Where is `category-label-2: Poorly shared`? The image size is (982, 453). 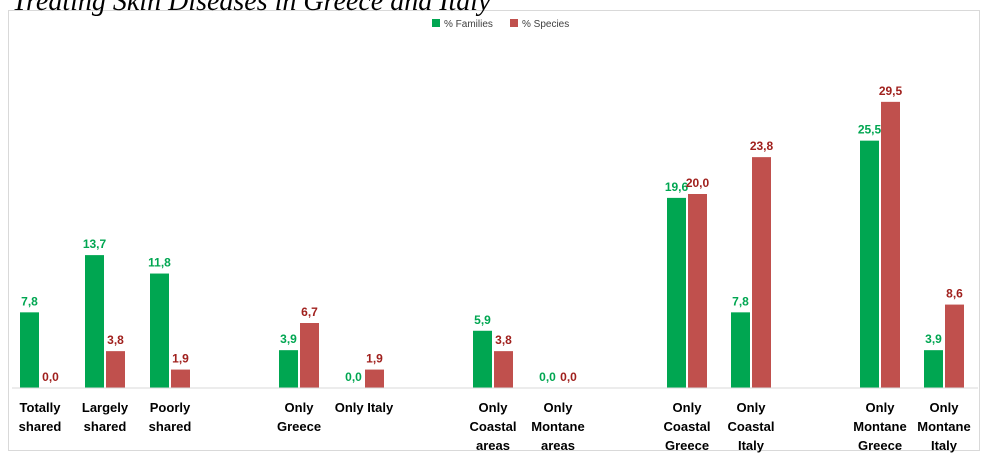 category-label-2: Poorly shared is located at coordinates (170, 417).